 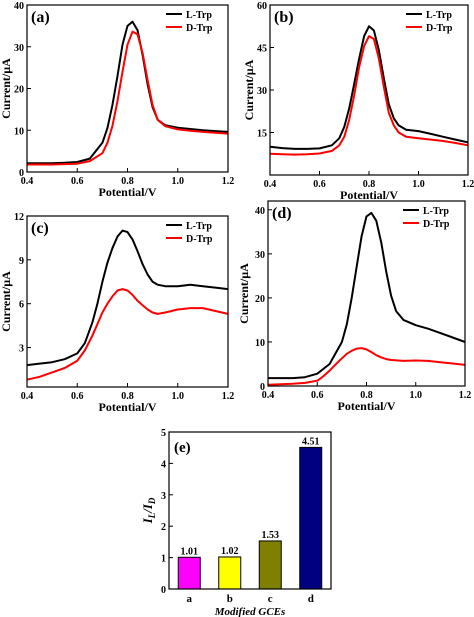 I want to click on panel-label: (e), so click(x=182, y=448).